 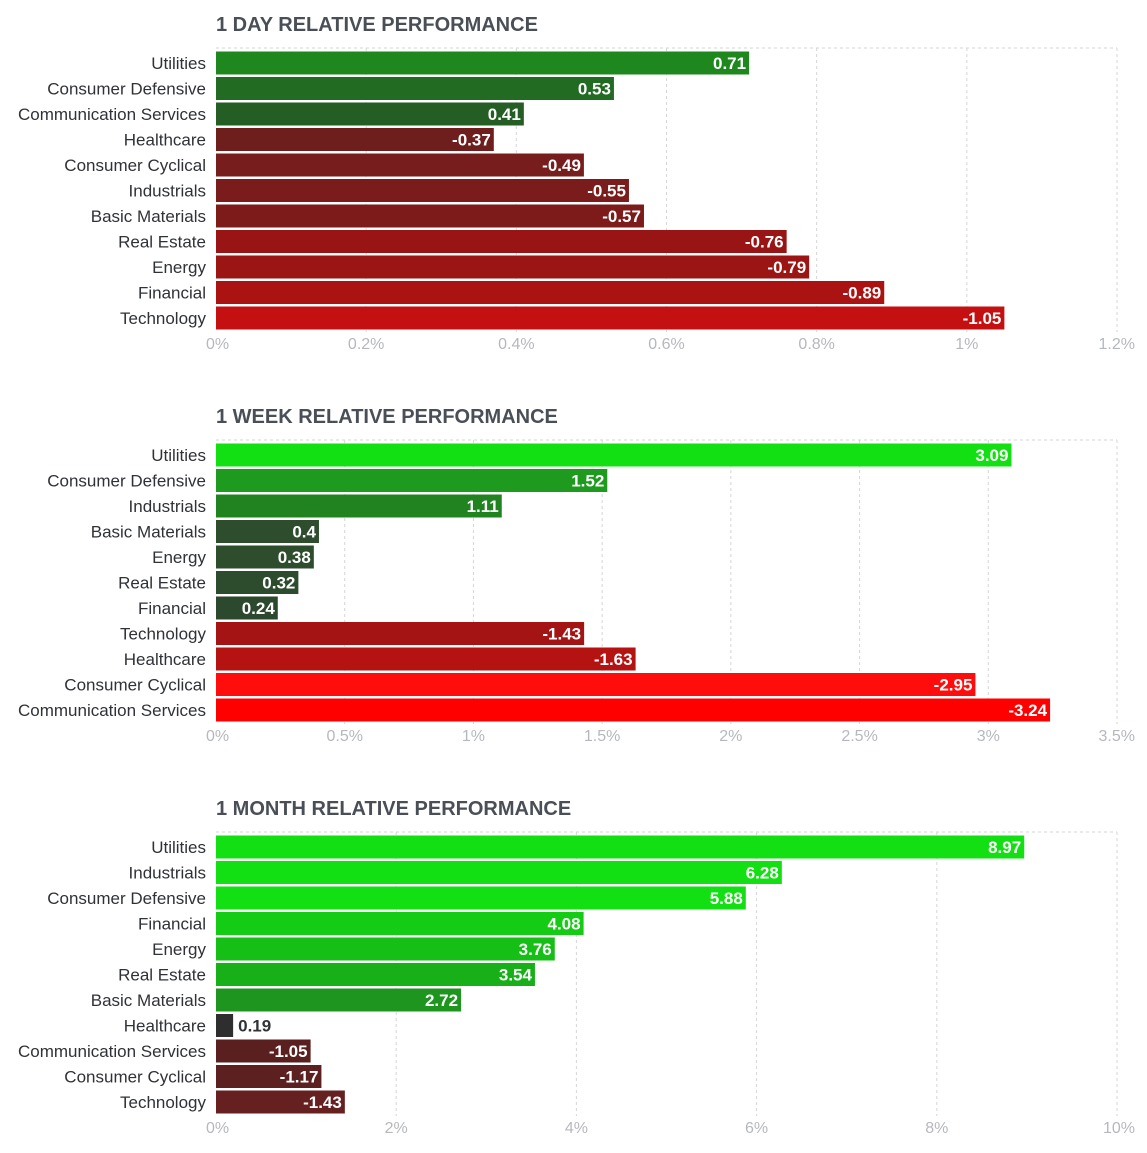 I want to click on bar-value-label: 5.88, so click(x=726, y=898).